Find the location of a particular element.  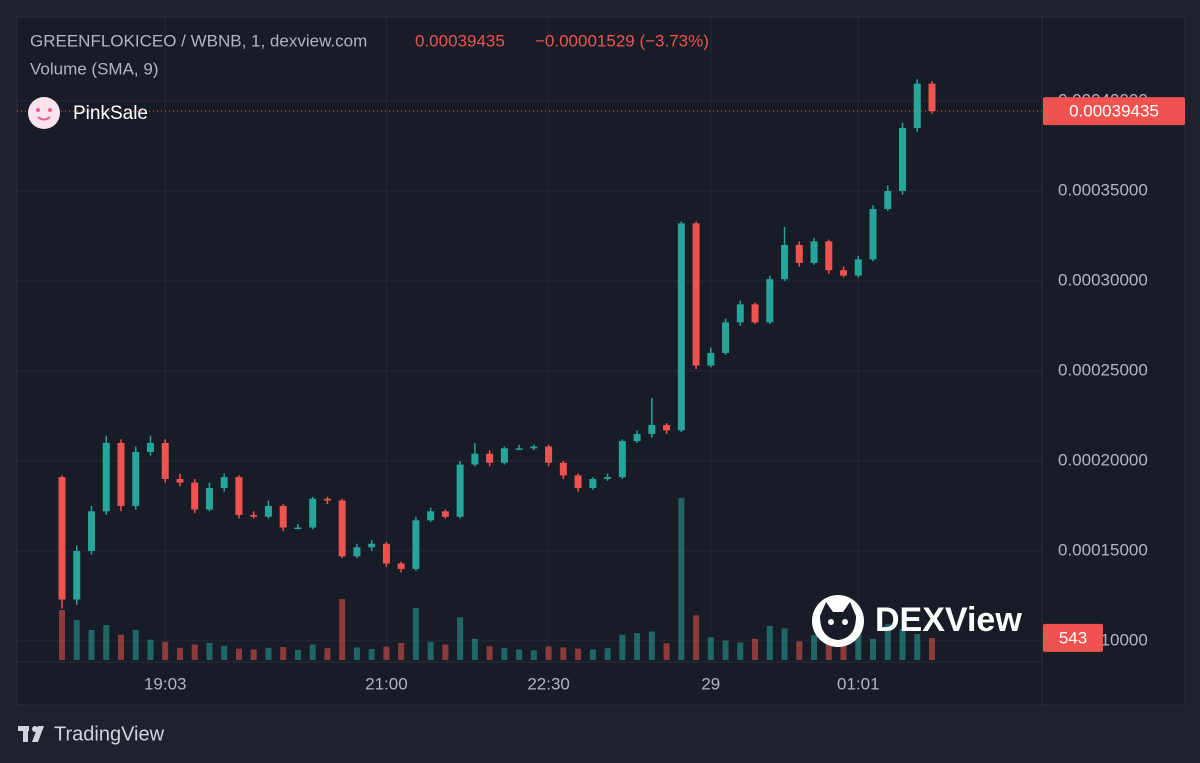

last-price: 0.00039435 is located at coordinates (460, 40).